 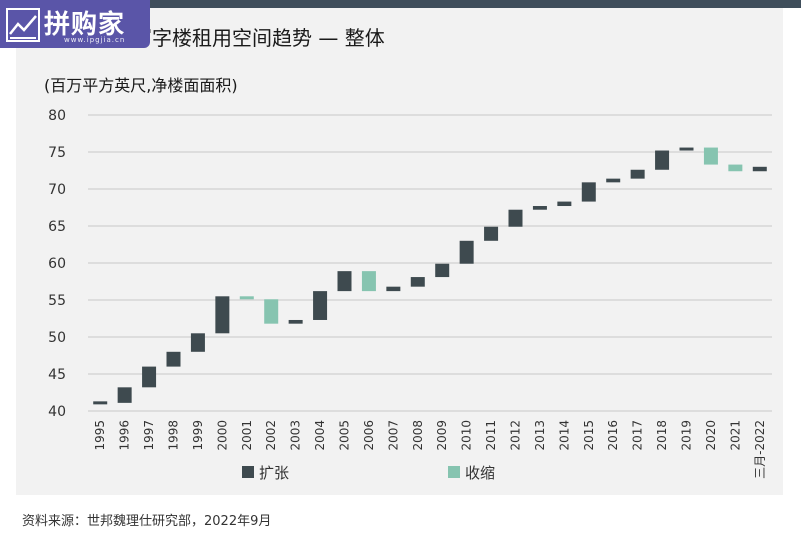 I want to click on x-tick-label: 2000, so click(x=222, y=435).